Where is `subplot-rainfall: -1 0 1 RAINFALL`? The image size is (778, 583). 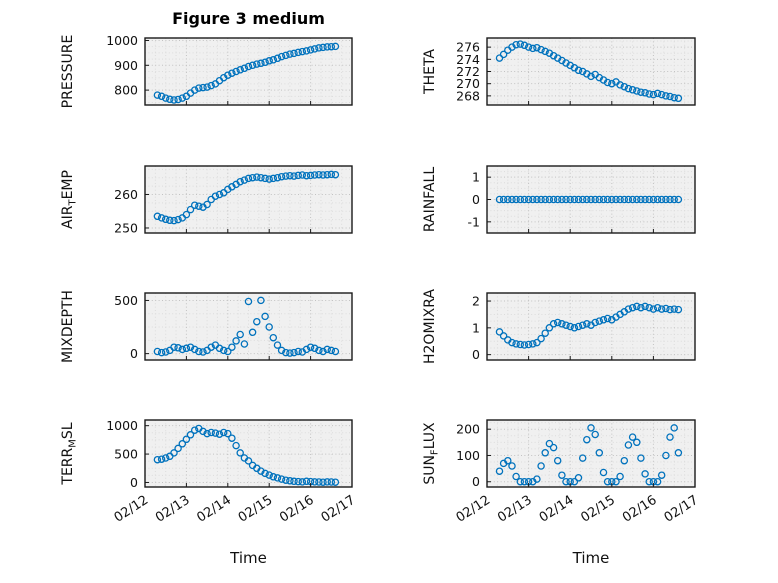 subplot-rainfall: -1 0 1 RAINFALL is located at coordinates (559, 199).